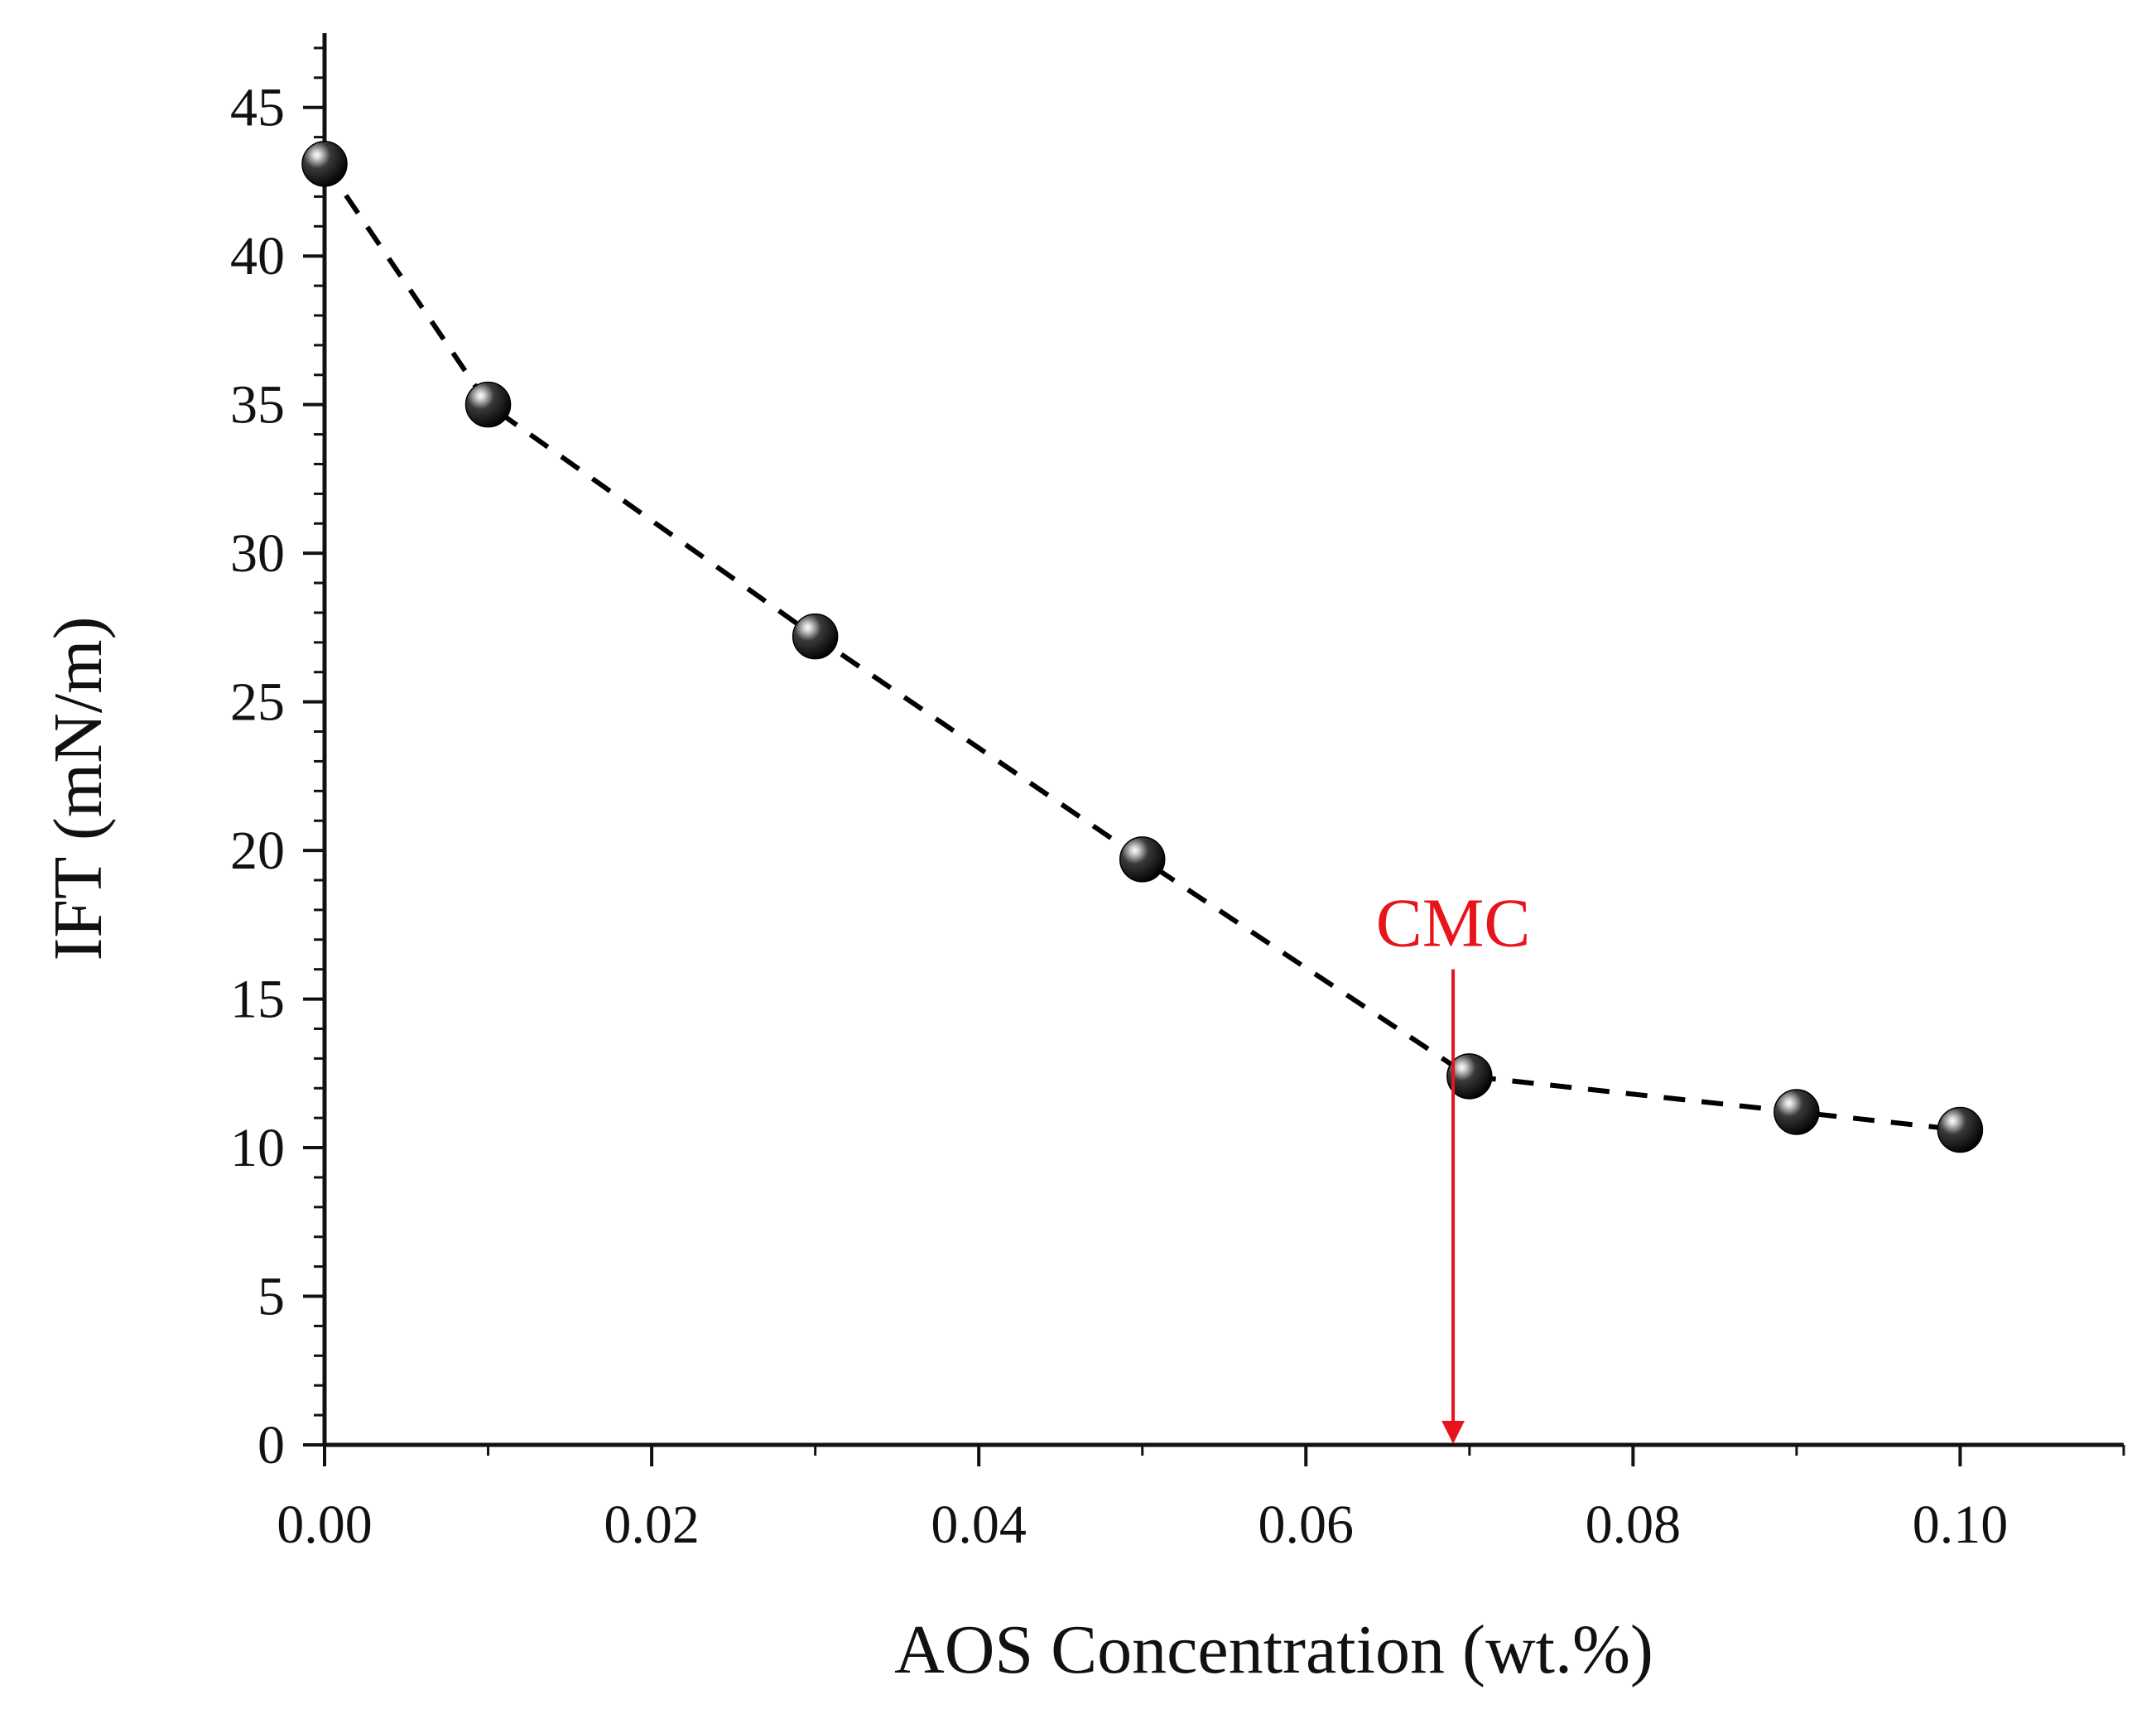 This screenshot has height=1709, width=2156. Describe the element at coordinates (277, 761) in the screenshot. I see `y-axis-ticks: 0 5 10 15 20 25 30 35 40 45` at that location.